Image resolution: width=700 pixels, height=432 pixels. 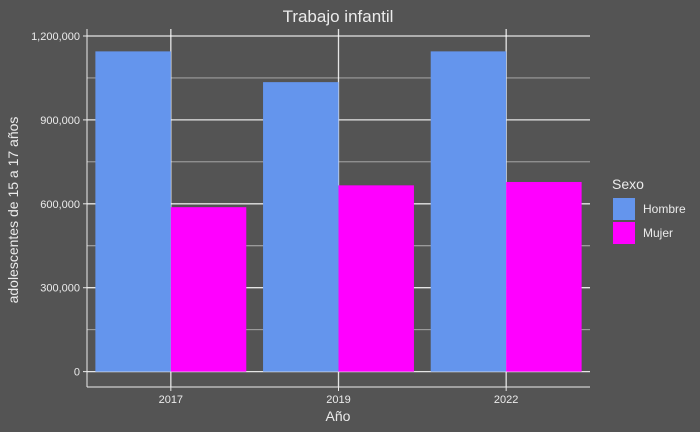 What do you see at coordinates (506, 400) in the screenshot?
I see `x-tick-label: 2022` at bounding box center [506, 400].